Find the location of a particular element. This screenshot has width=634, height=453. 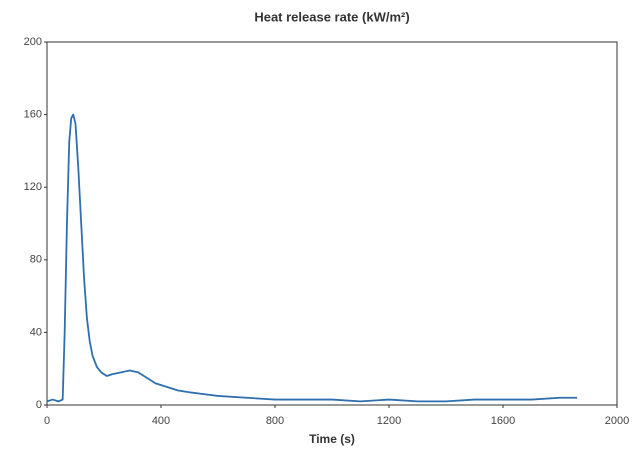

x-tick-label: 400 is located at coordinates (161, 421).